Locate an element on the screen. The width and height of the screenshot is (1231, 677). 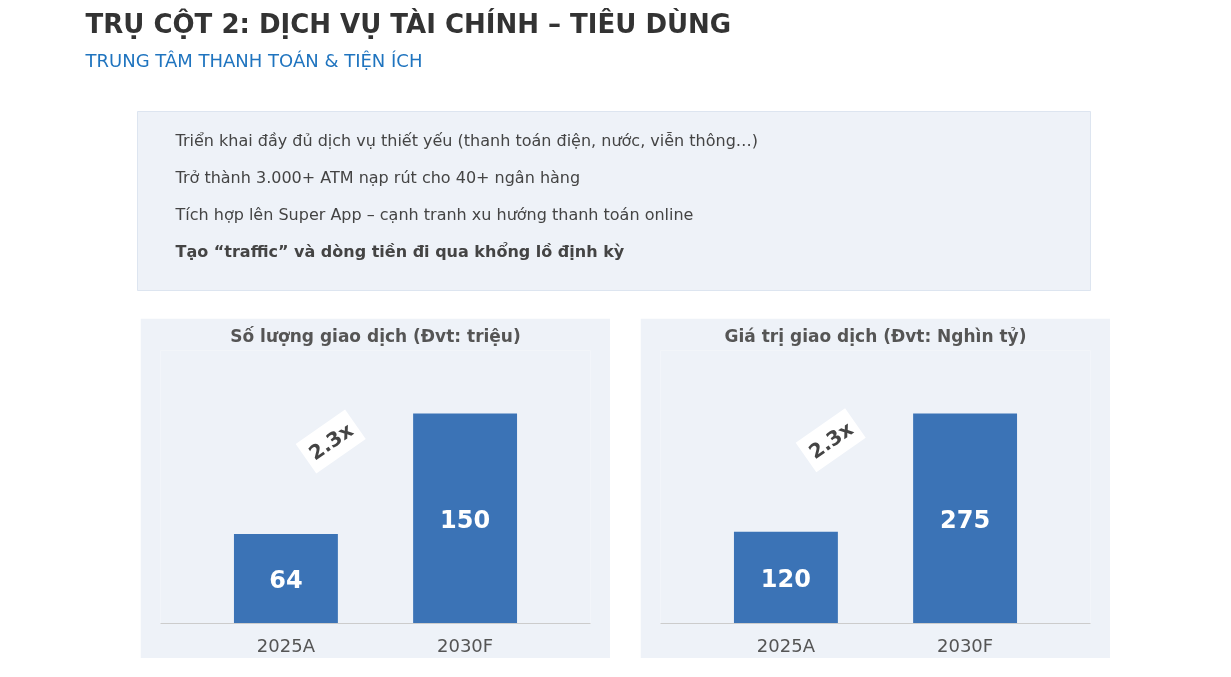
data-label: 120 is located at coordinates (785, 578).